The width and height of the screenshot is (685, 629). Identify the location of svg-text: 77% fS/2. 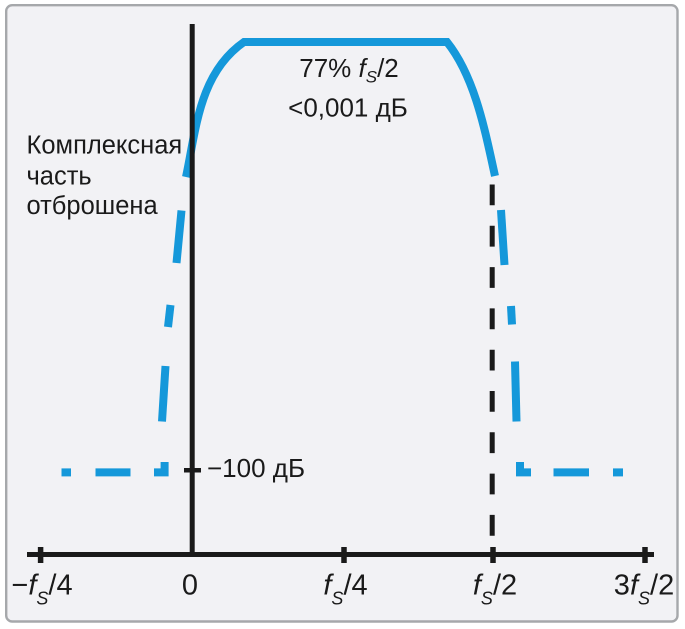
(349, 70).